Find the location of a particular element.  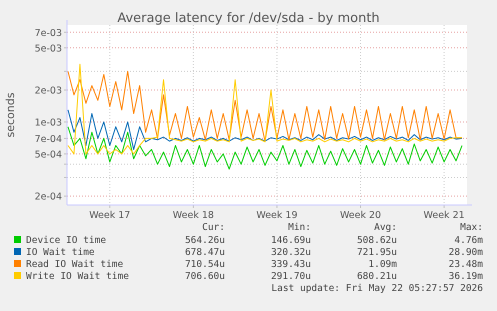

y-tick-label: 2e-03 is located at coordinates (48, 91).